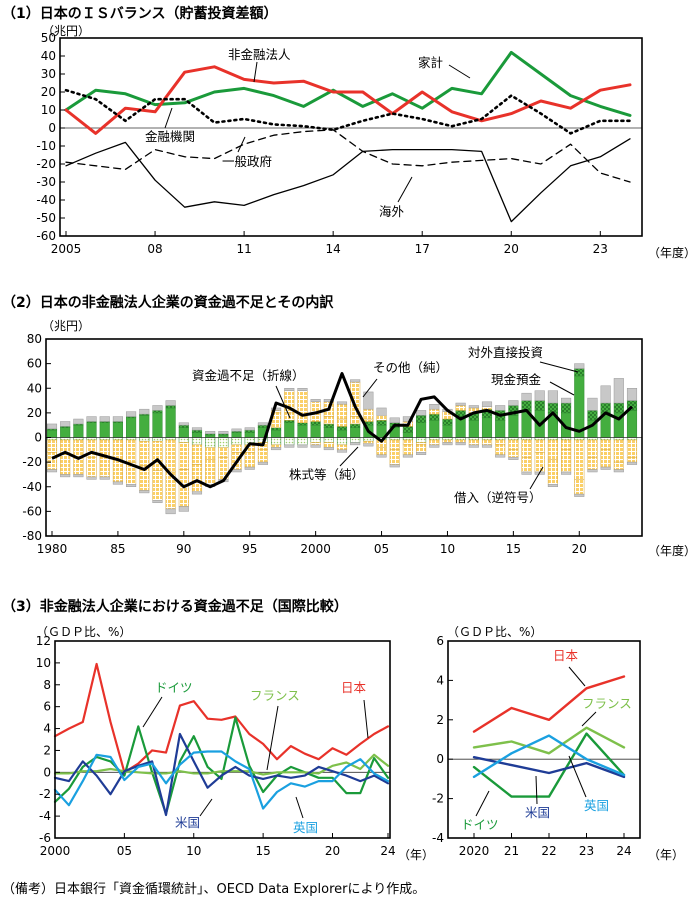  Describe the element at coordinates (66, 326) in the screenshot. I see `chart-2-unit: （兆円）` at that location.